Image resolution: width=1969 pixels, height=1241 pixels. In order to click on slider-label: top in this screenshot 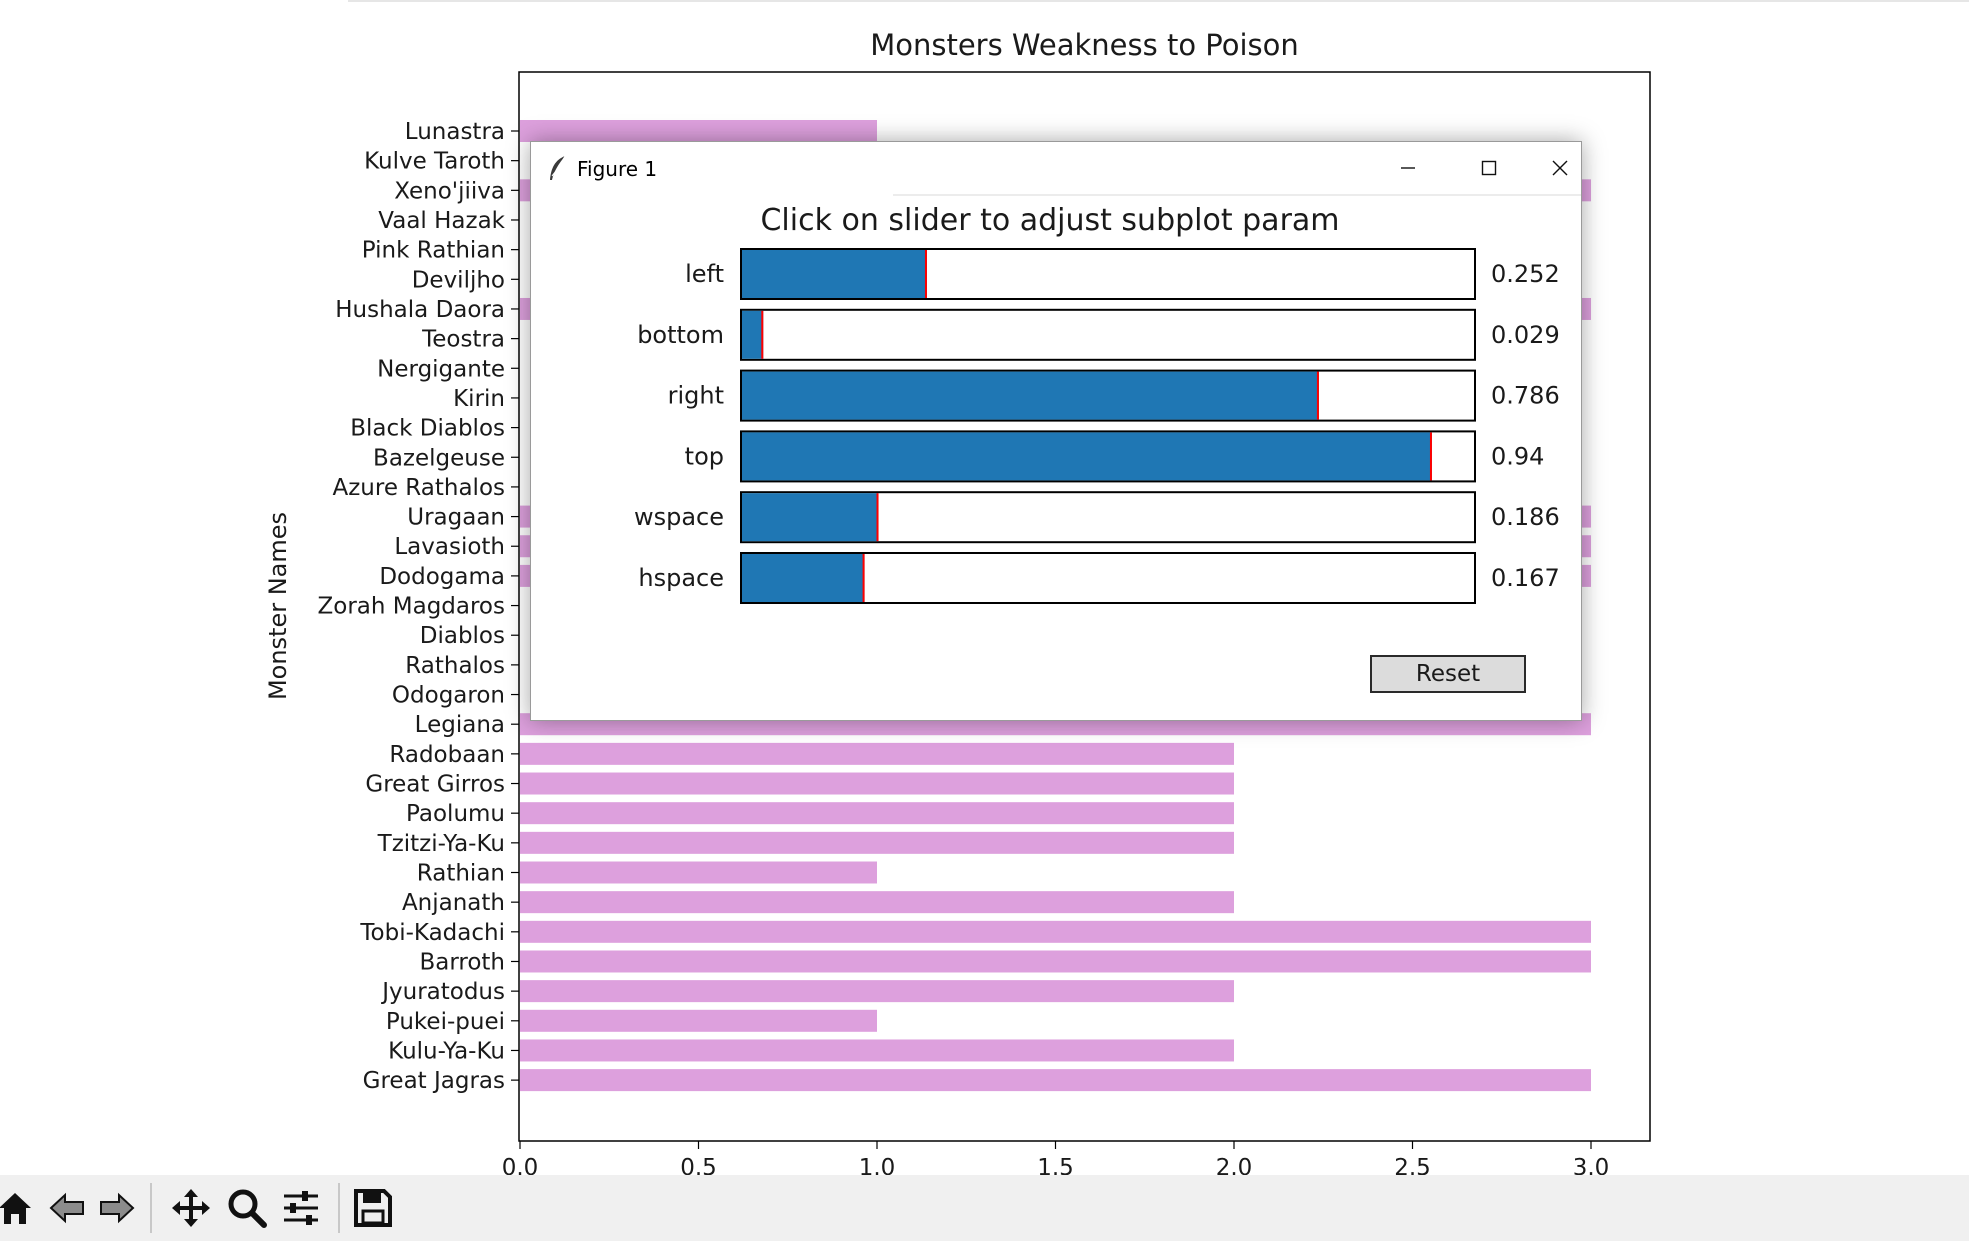, I will do `click(704, 456)`.